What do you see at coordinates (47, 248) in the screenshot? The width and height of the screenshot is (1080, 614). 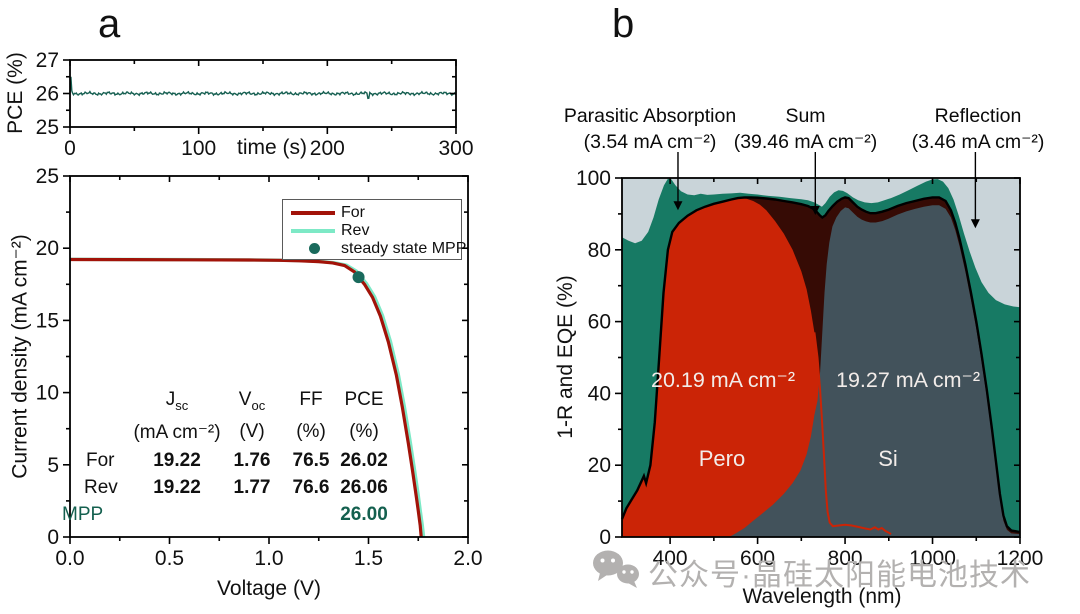 I see `jv-y-tick-label: 20` at bounding box center [47, 248].